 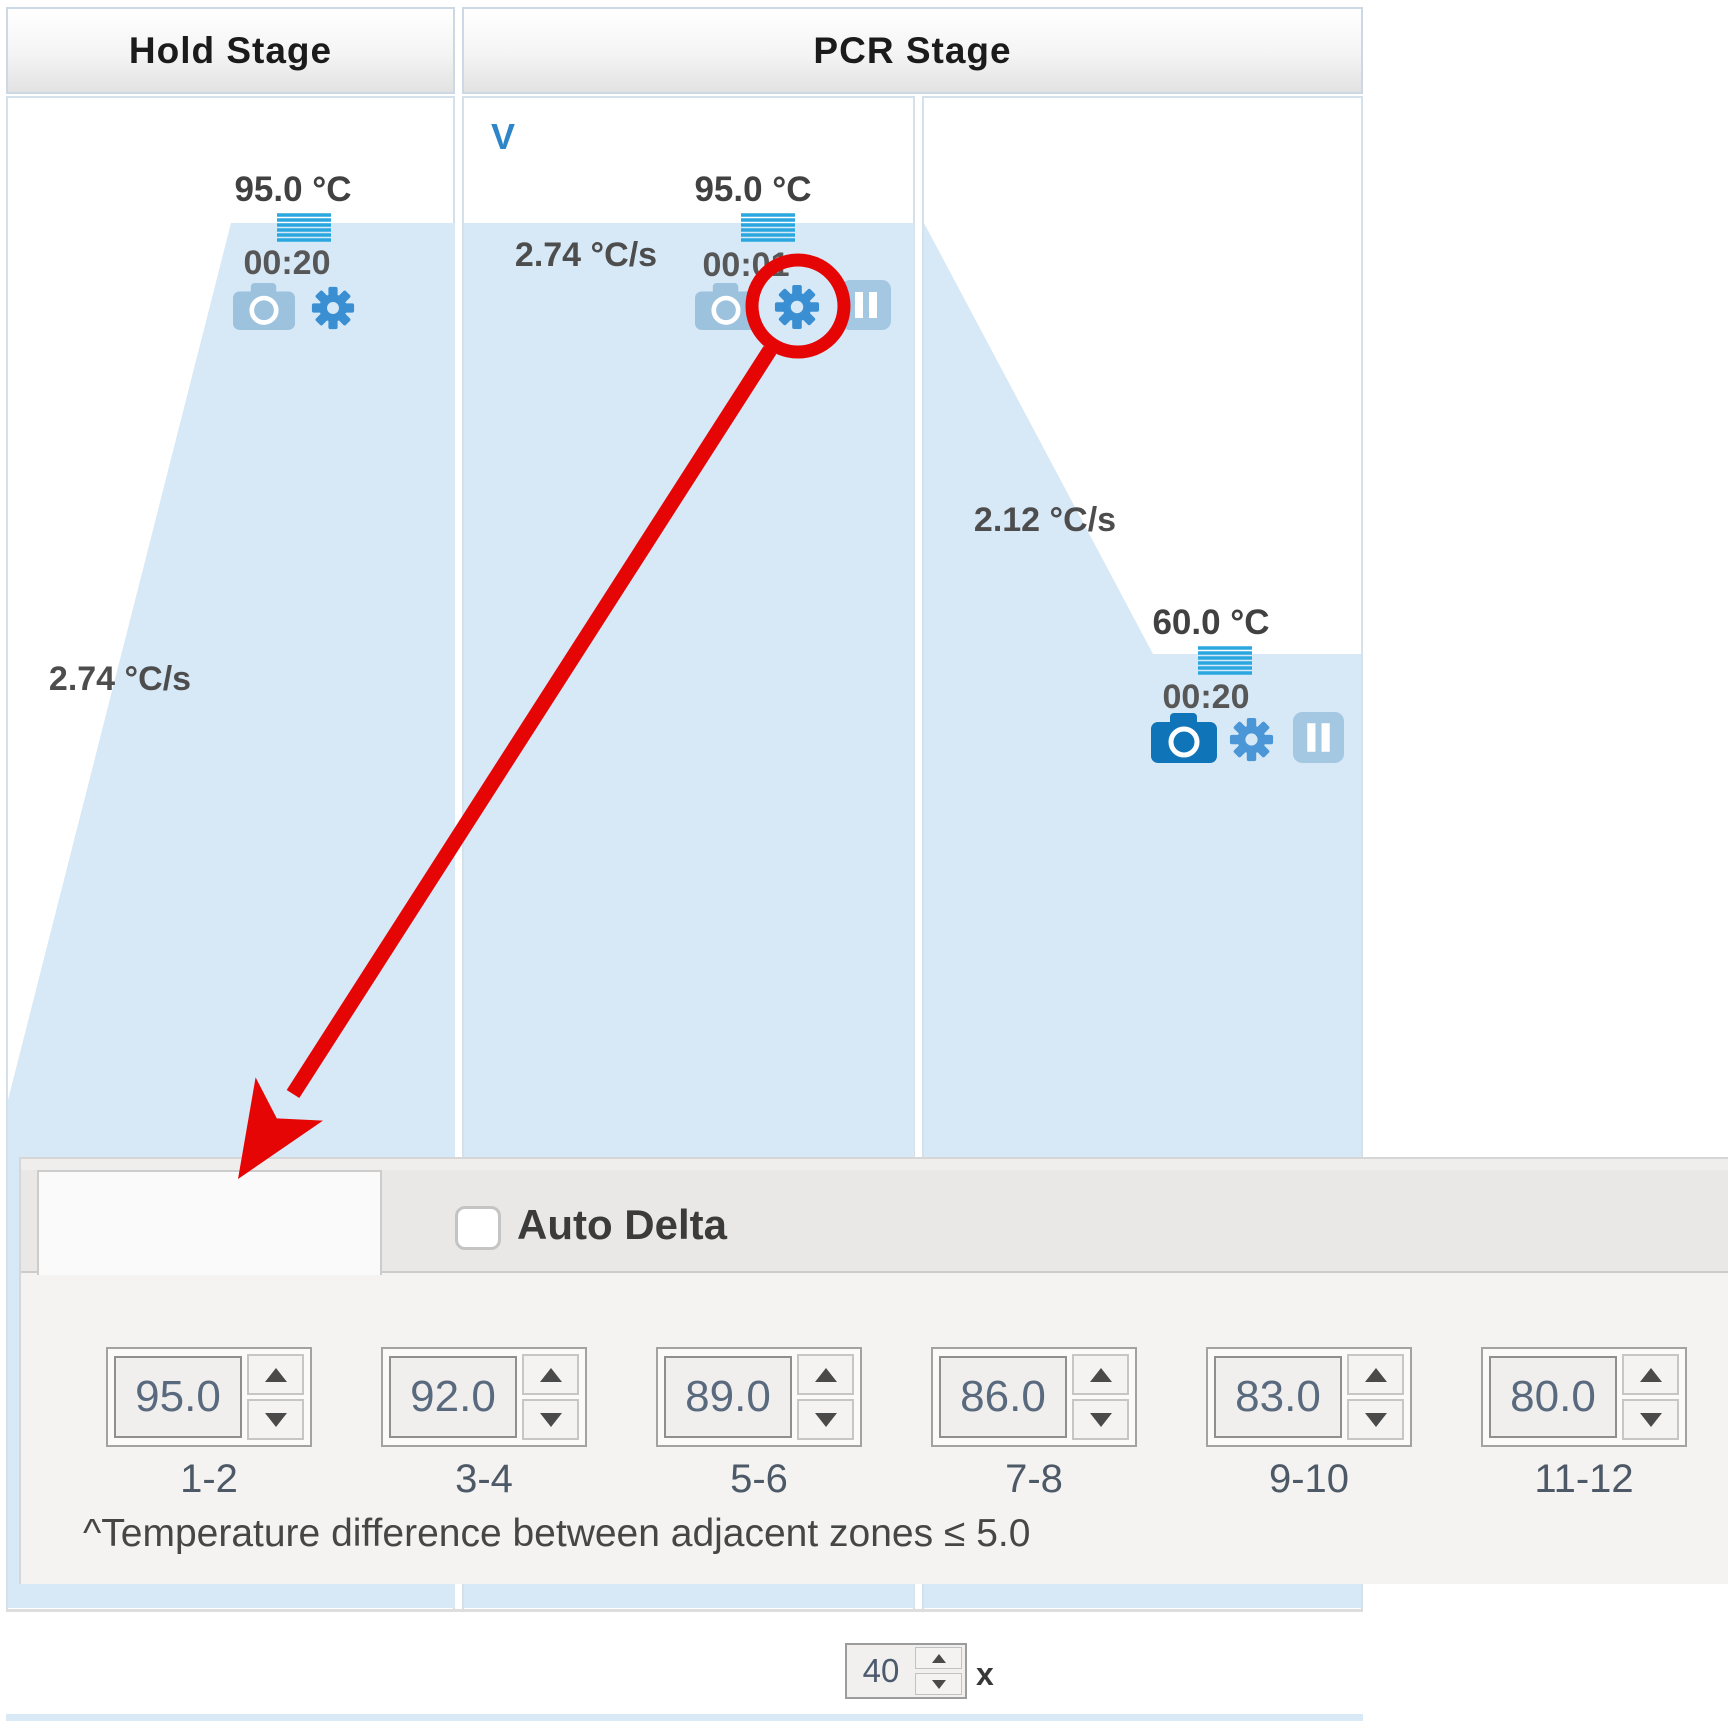 I want to click on zone-1-2-label: 1-2, so click(x=209, y=1479).